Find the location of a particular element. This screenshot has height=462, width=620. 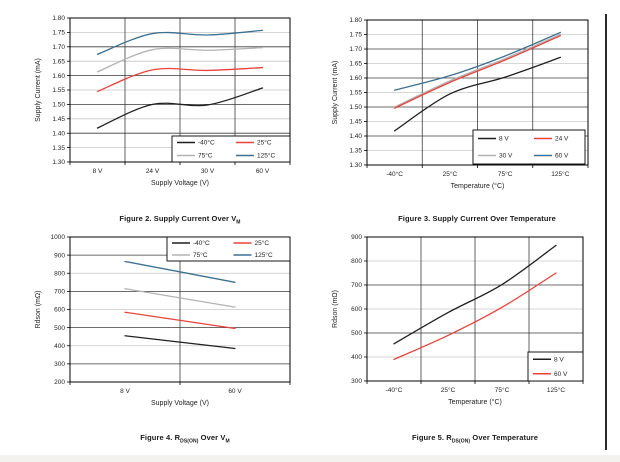

page-bottom-strip is located at coordinates (310, 458).